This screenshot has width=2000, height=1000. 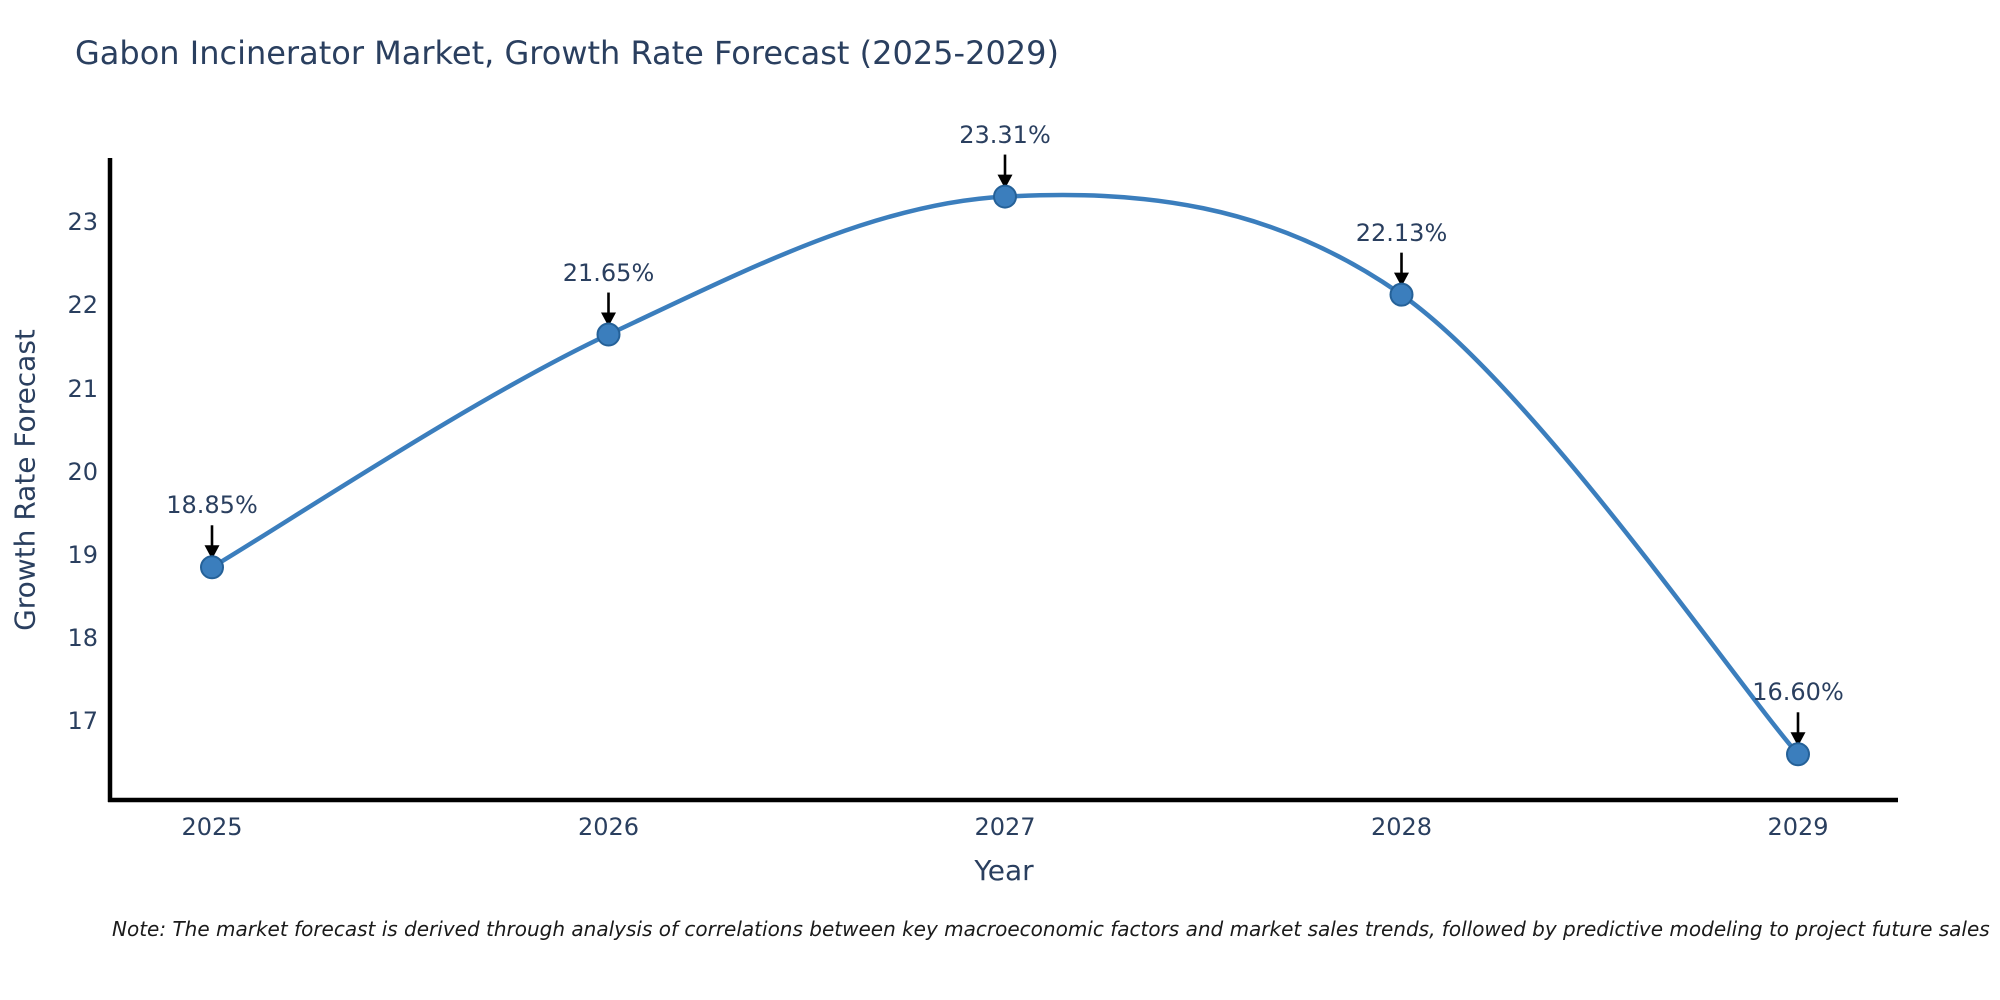 What do you see at coordinates (1004, 870) in the screenshot?
I see `x-axis-title: Year` at bounding box center [1004, 870].